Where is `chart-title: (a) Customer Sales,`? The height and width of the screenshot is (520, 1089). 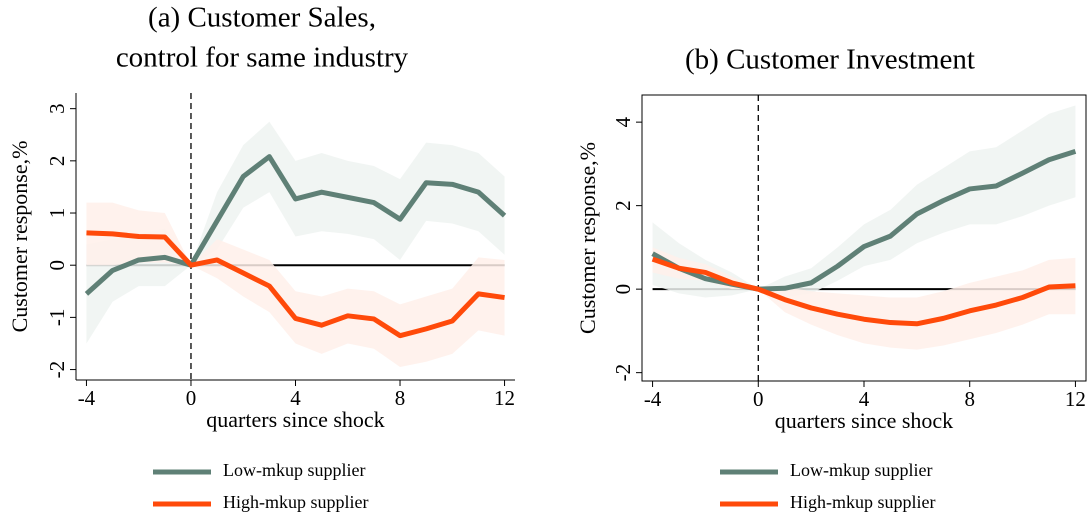 chart-title: (a) Customer Sales, is located at coordinates (262, 18).